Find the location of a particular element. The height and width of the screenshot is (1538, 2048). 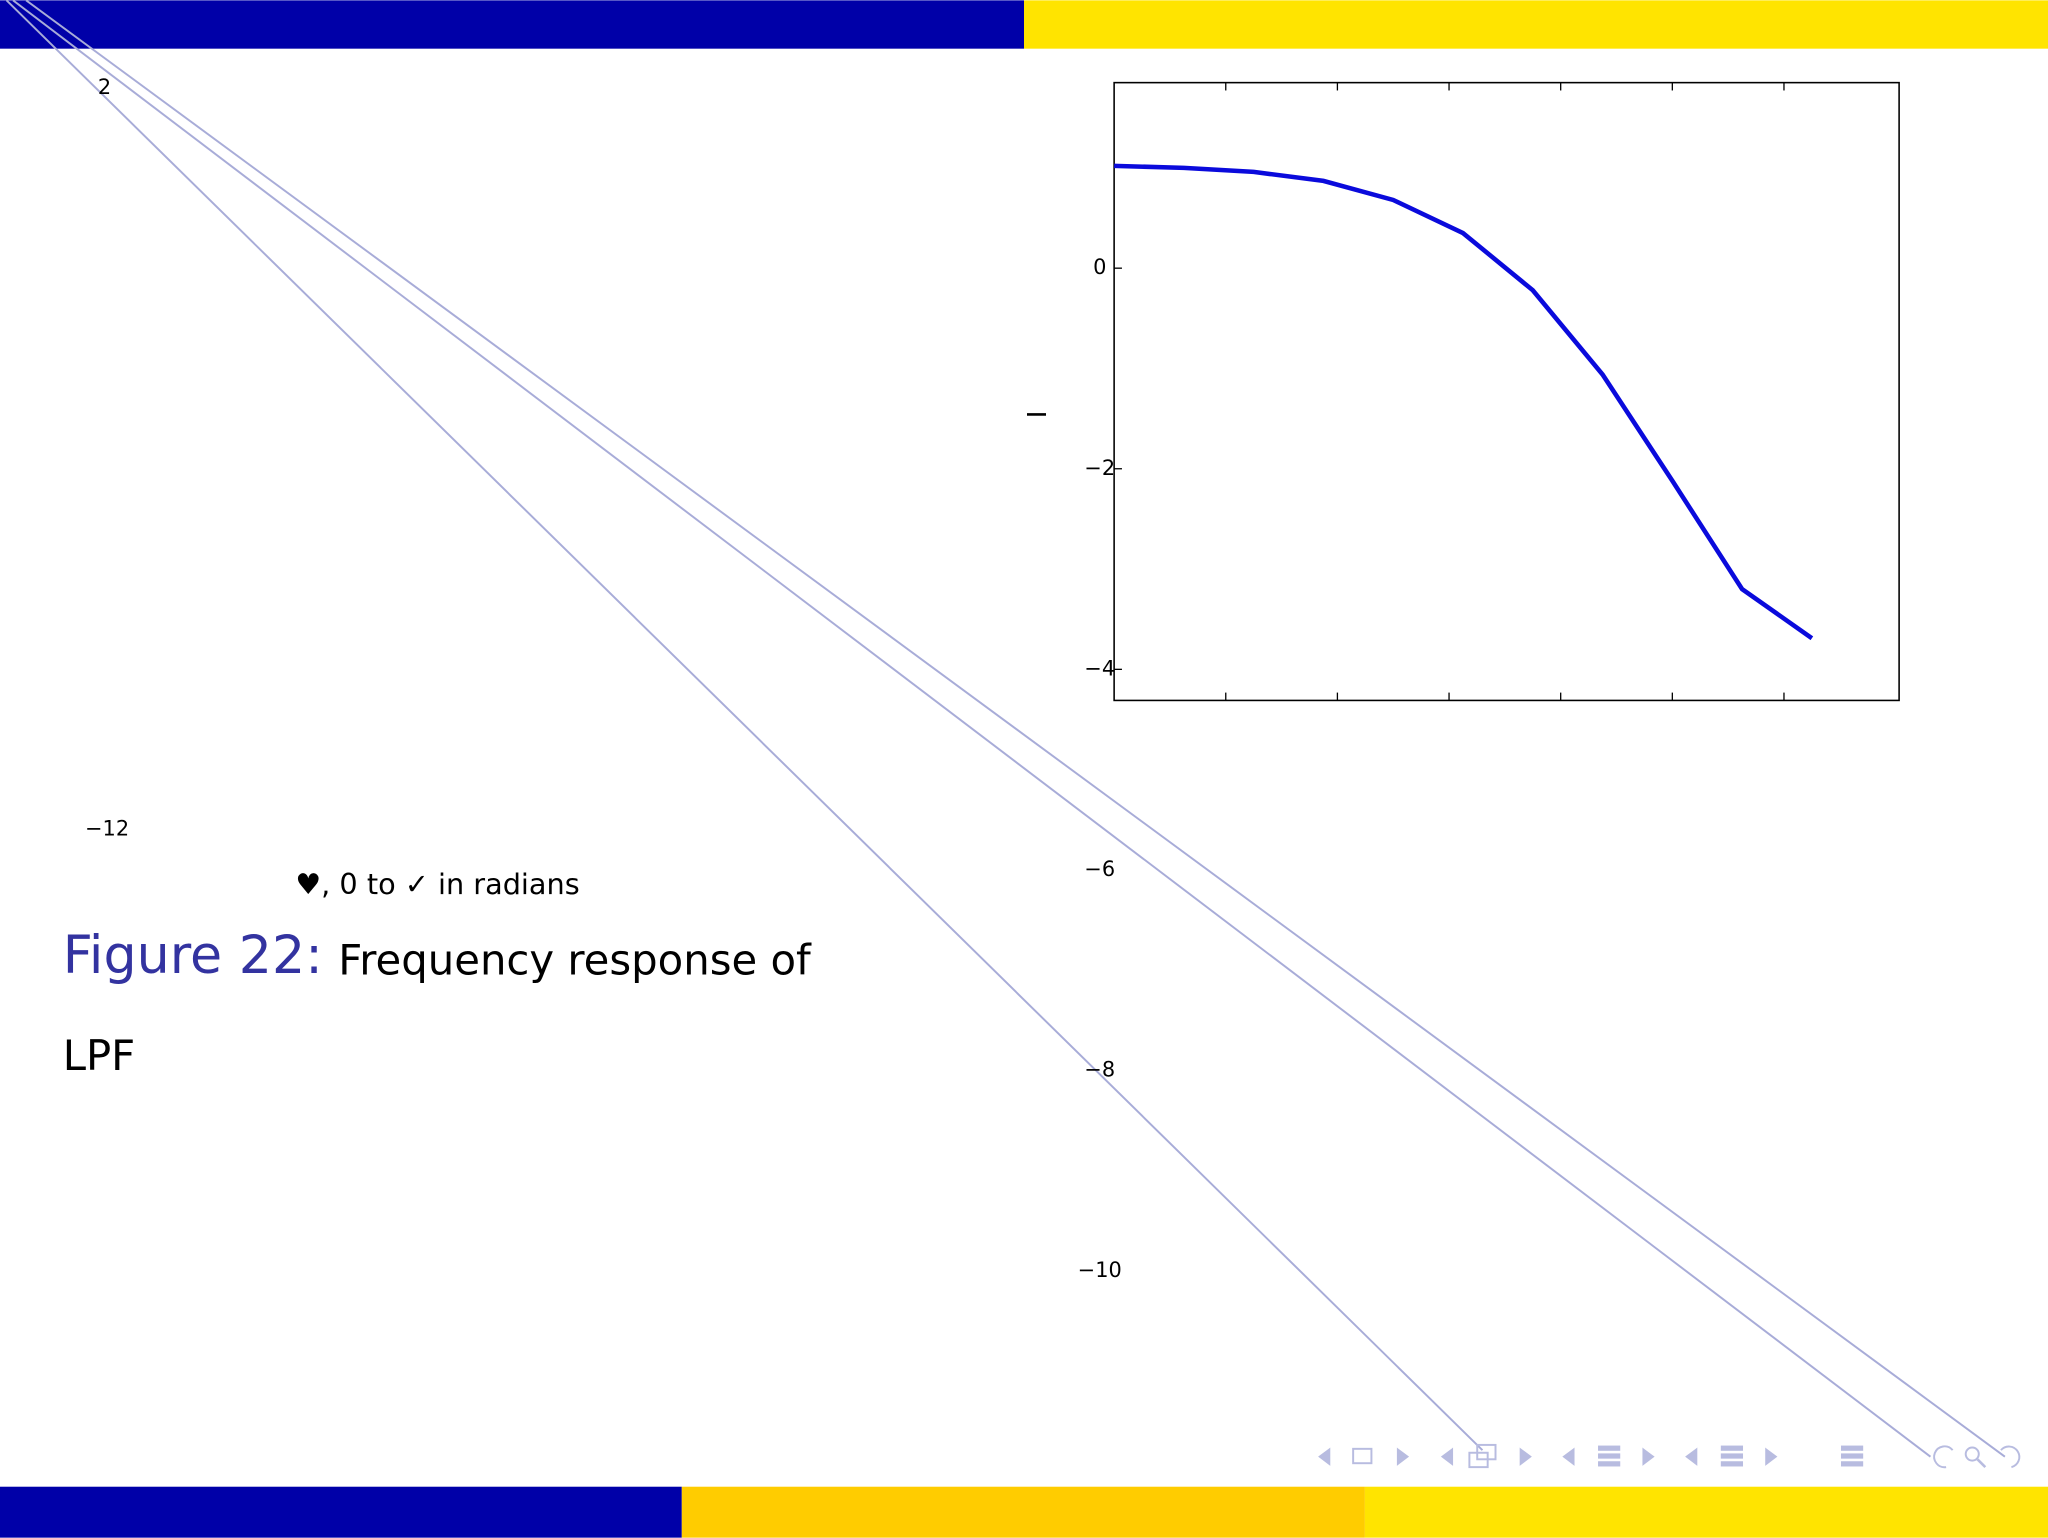

bottom-bar-yellow is located at coordinates (1706, 1512).